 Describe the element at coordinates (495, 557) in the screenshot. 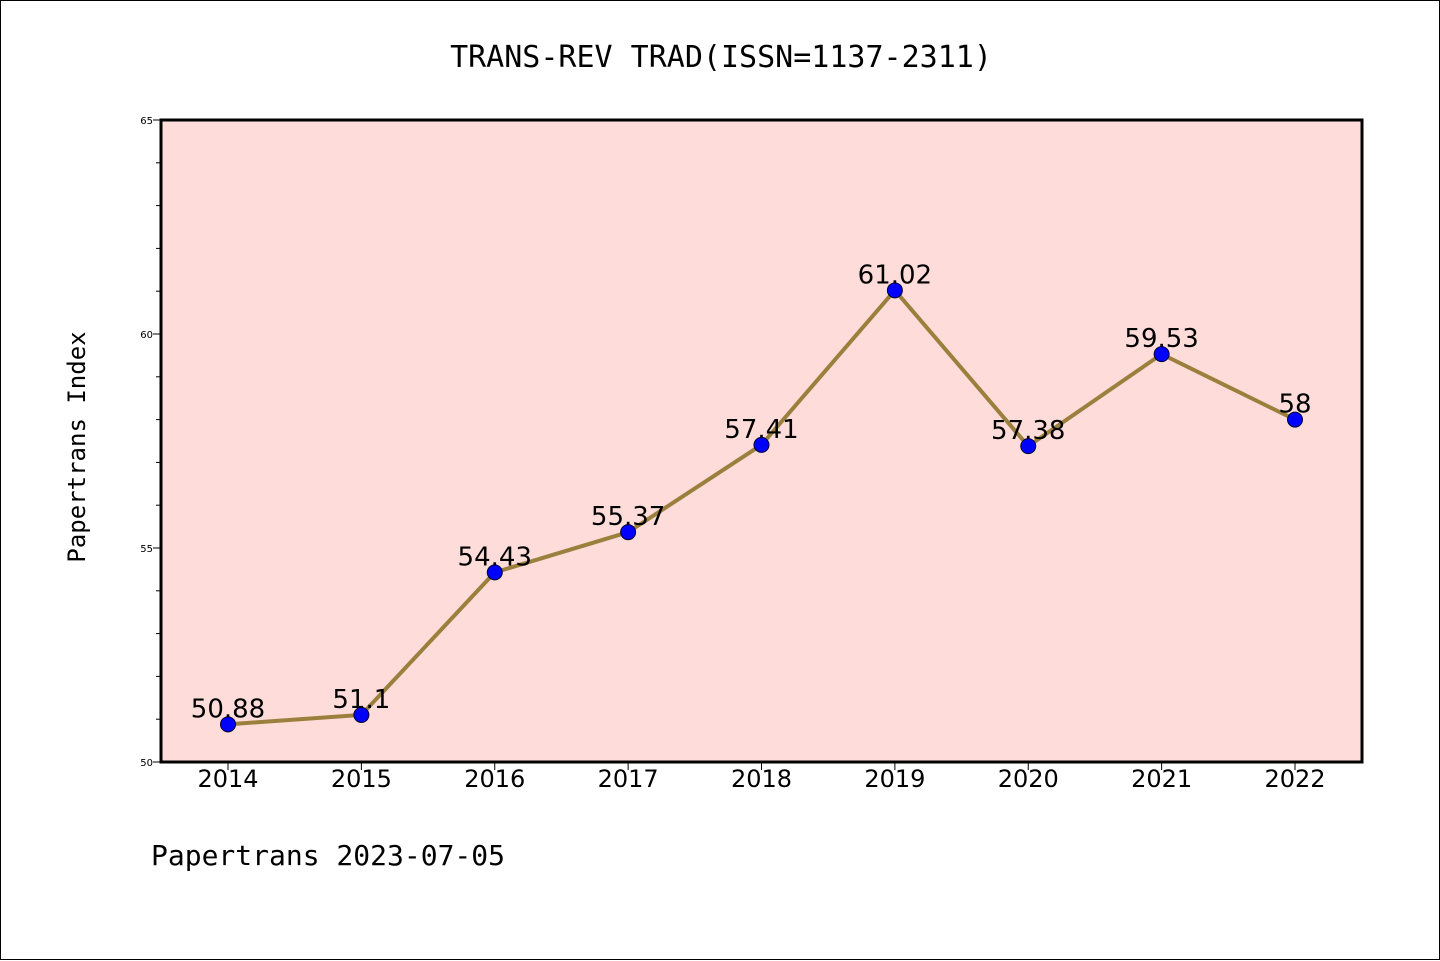

I see `data-label: 54.43` at that location.